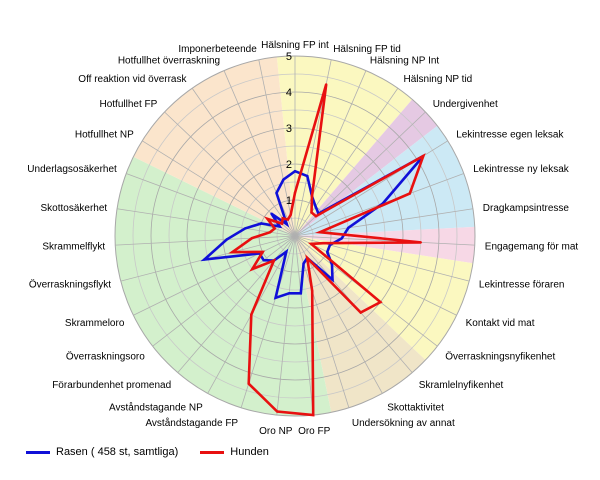 The height and width of the screenshot is (480, 600). I want to click on category-label-10: Kontakt vid mat, so click(500, 323).